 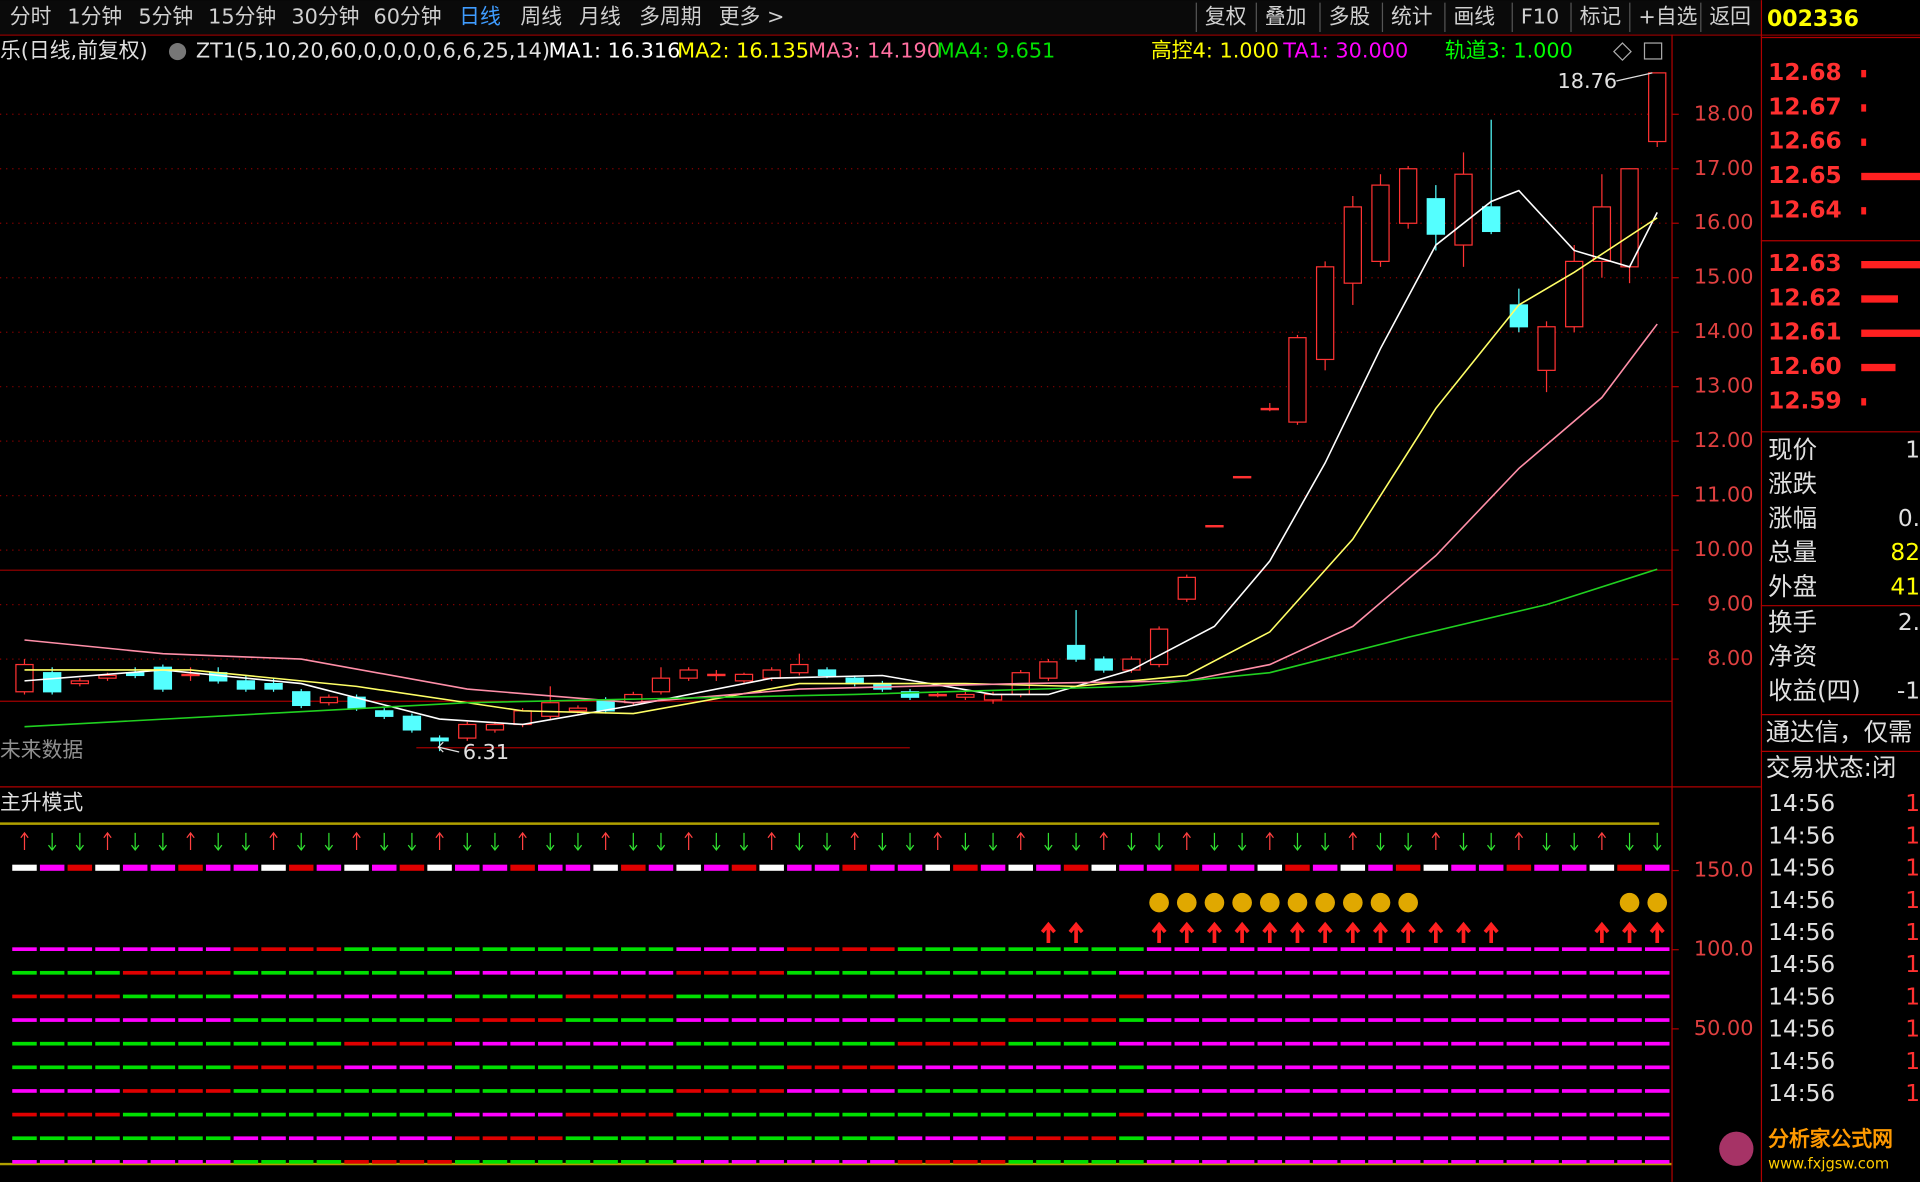 What do you see at coordinates (1805, 175) in the screenshot?
I see `book-price: 12.65` at bounding box center [1805, 175].